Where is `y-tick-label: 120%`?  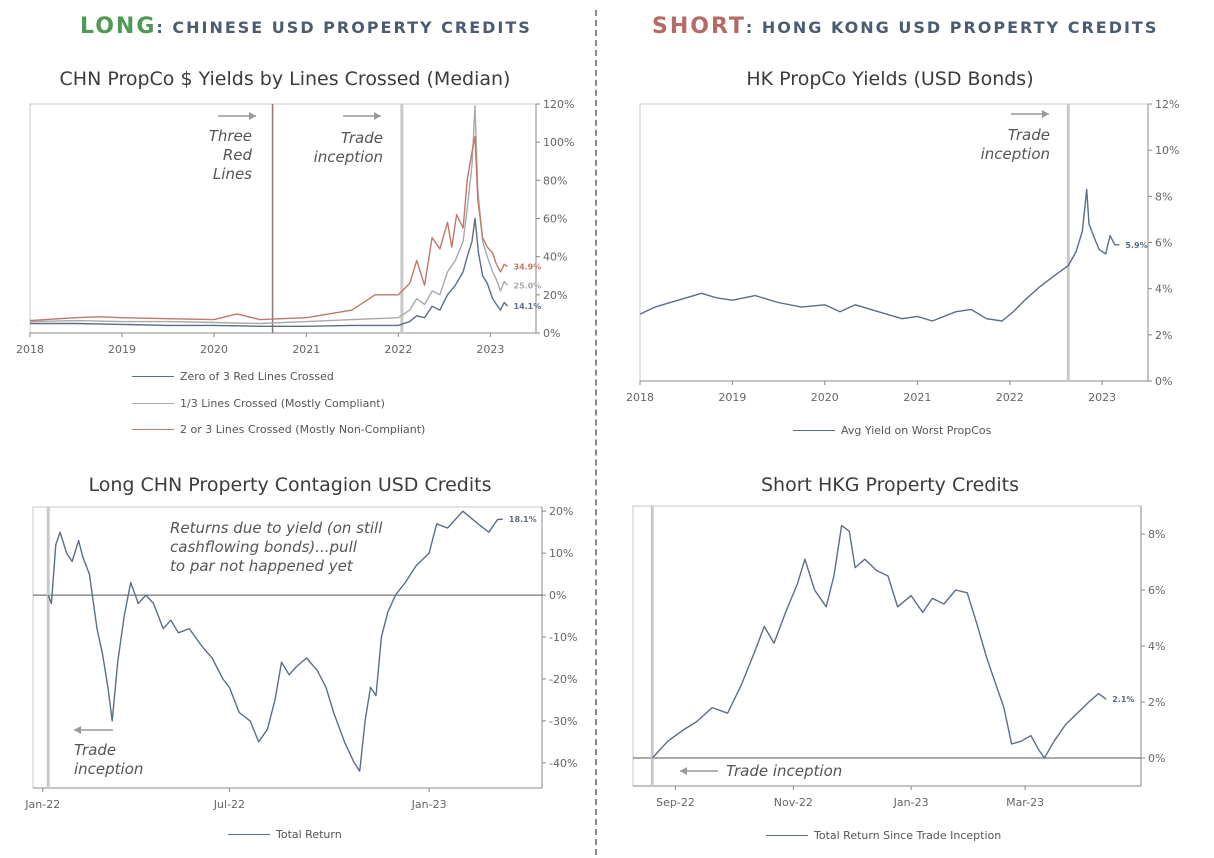 y-tick-label: 120% is located at coordinates (558, 104).